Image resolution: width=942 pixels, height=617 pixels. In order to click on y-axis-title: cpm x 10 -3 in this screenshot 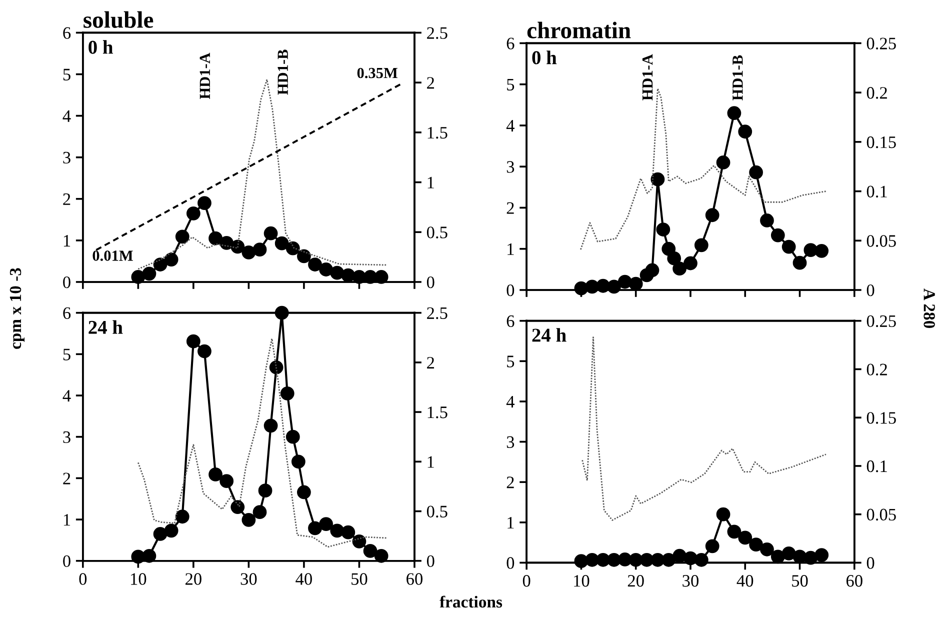, I will do `click(17, 308)`.